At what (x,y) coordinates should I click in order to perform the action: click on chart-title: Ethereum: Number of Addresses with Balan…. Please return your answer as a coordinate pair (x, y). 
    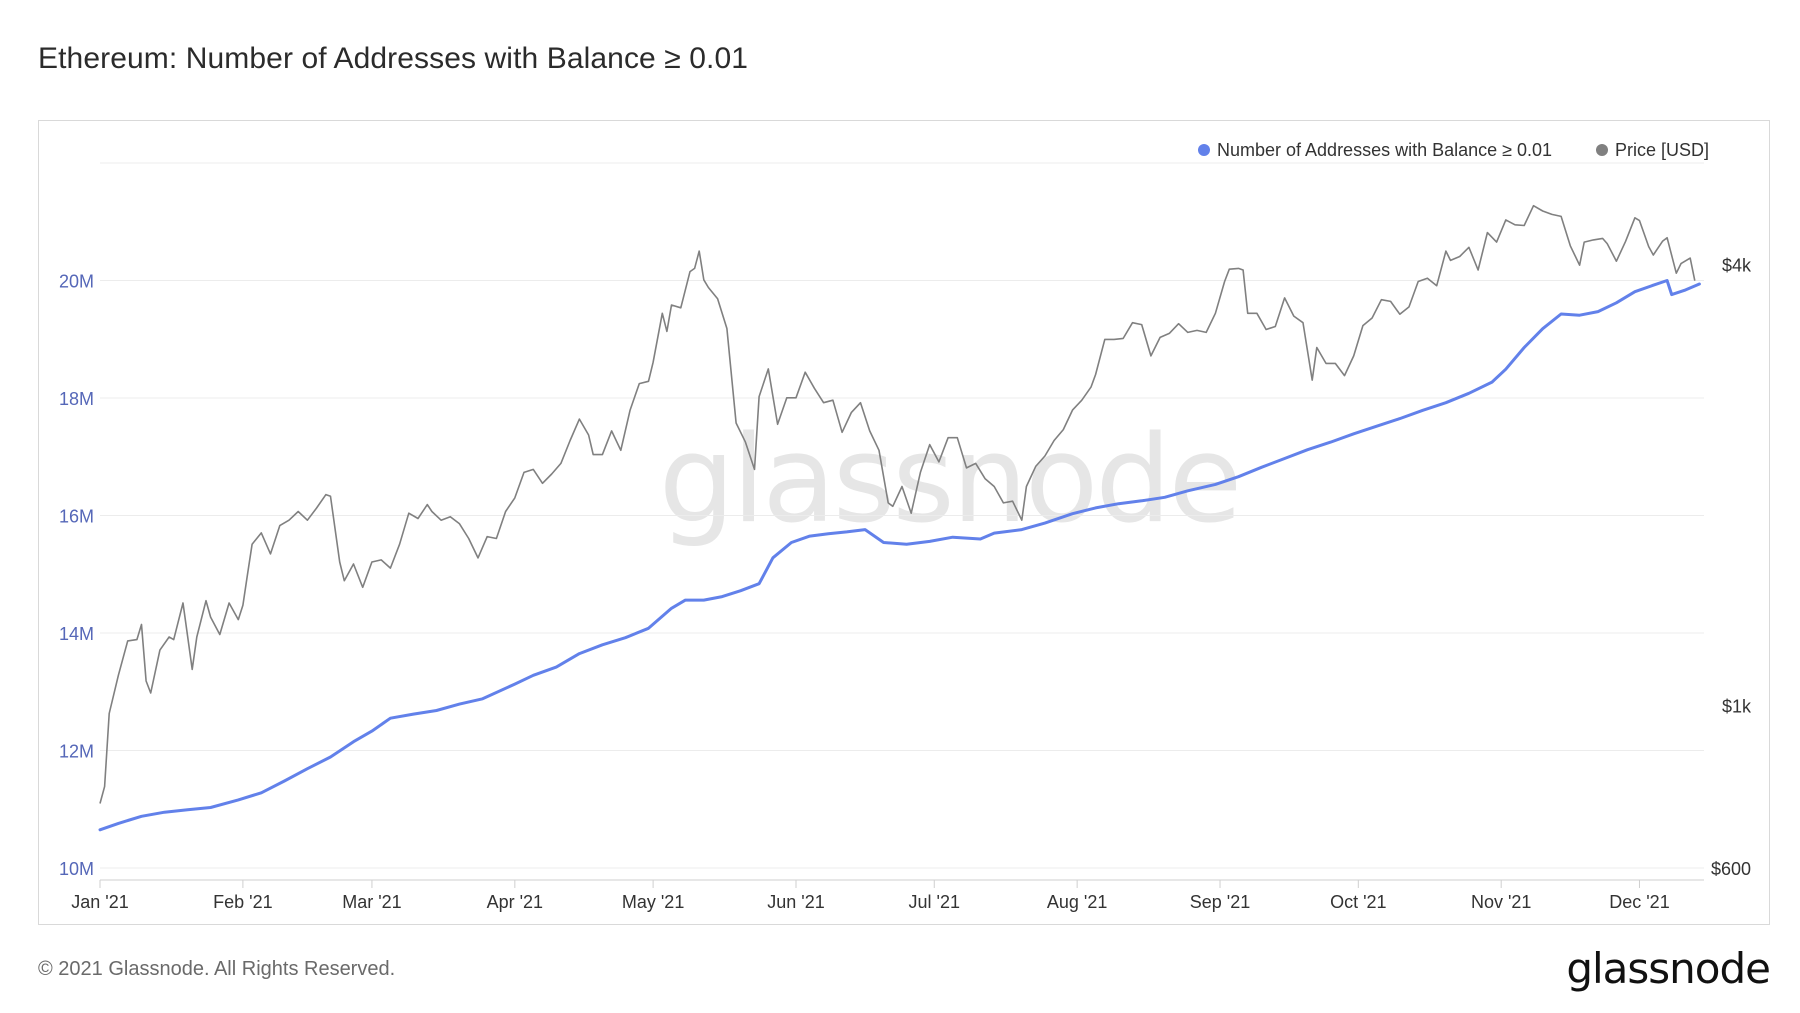
    Looking at the image, I should click on (393, 58).